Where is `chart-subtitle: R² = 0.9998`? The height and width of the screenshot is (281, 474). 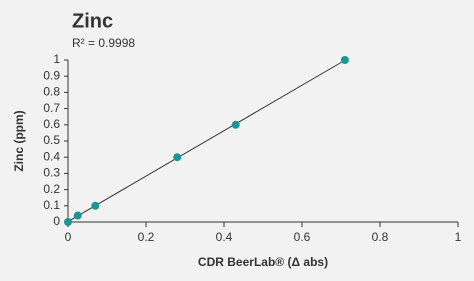 chart-subtitle: R² = 0.9998 is located at coordinates (103, 43).